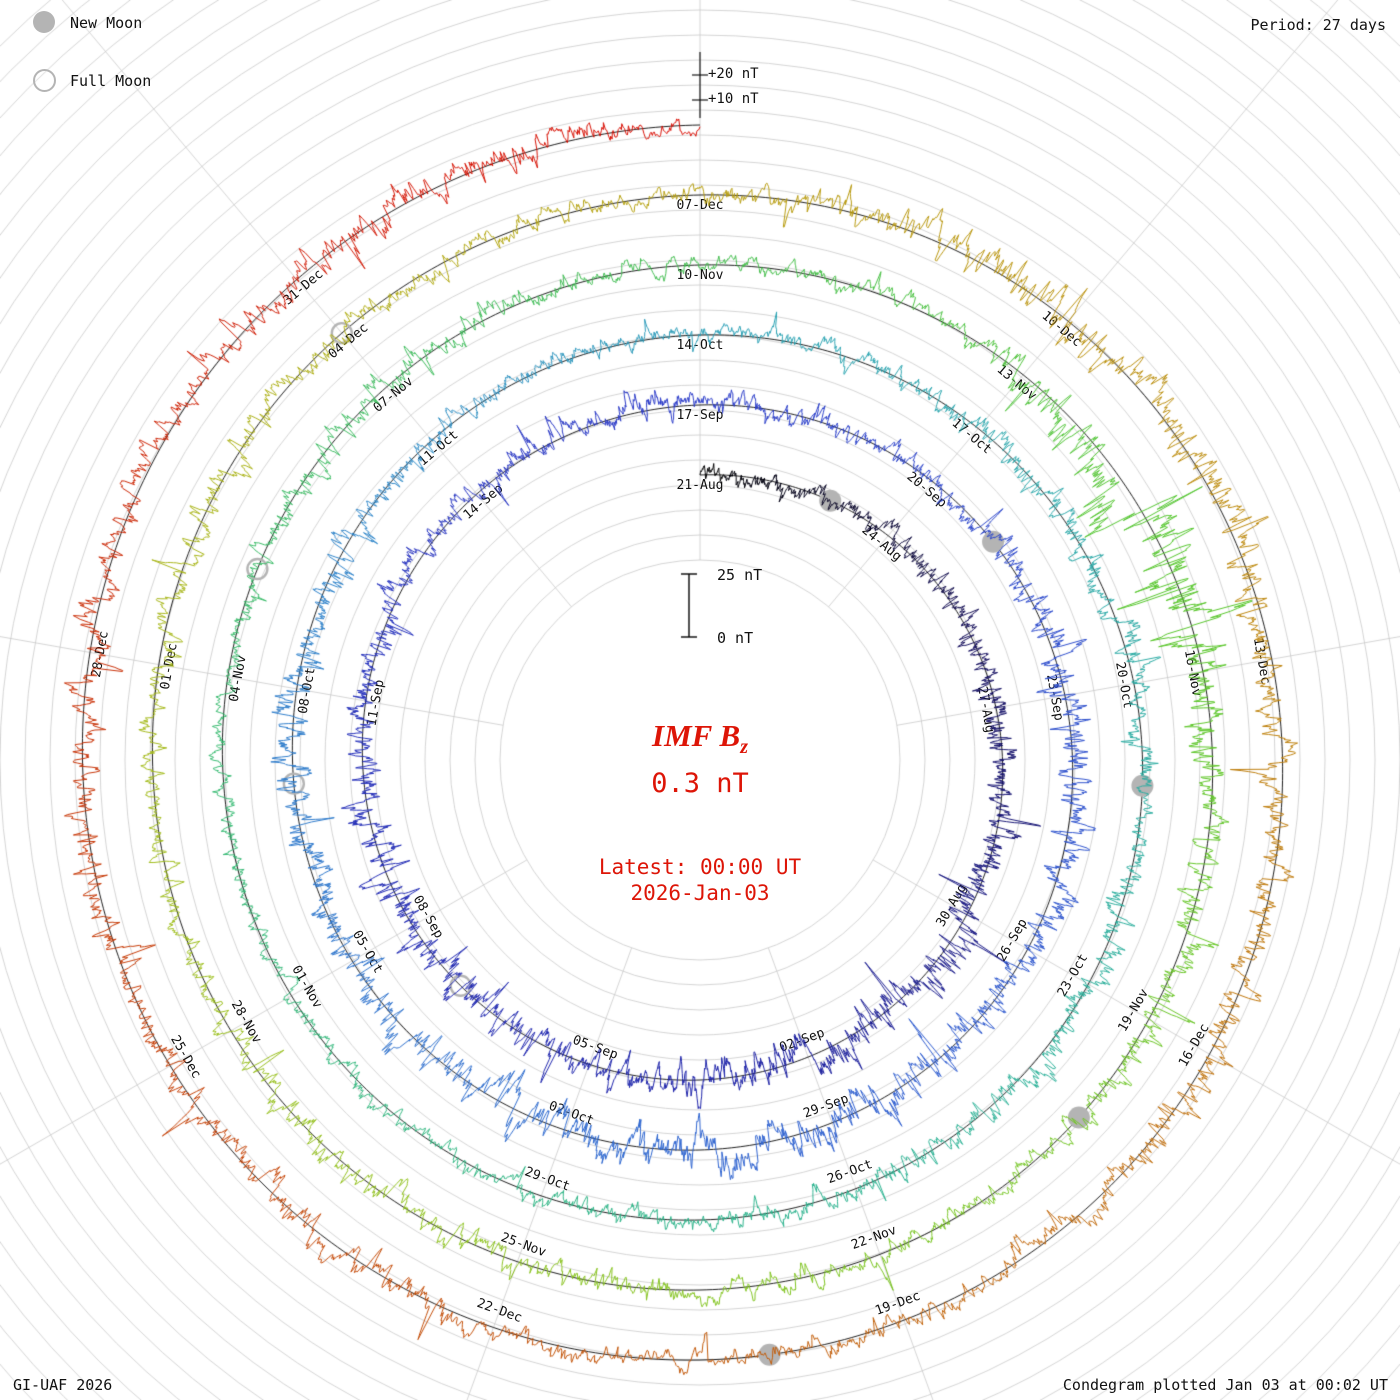 The height and width of the screenshot is (1400, 1400). What do you see at coordinates (733, 74) in the screenshot?
I see `radial-scale-plus20-label: +20 nT` at bounding box center [733, 74].